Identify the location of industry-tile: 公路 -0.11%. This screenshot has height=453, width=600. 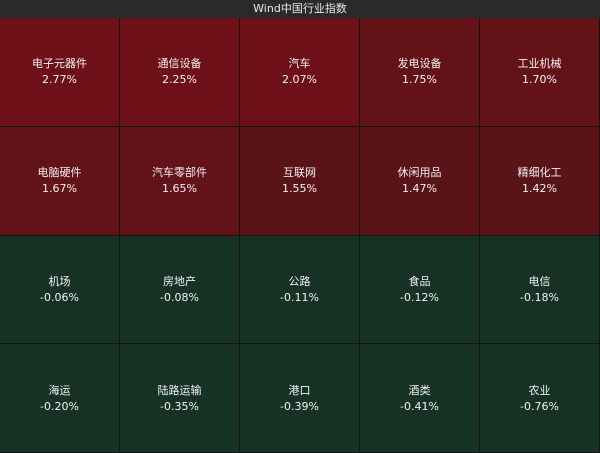
(300, 290).